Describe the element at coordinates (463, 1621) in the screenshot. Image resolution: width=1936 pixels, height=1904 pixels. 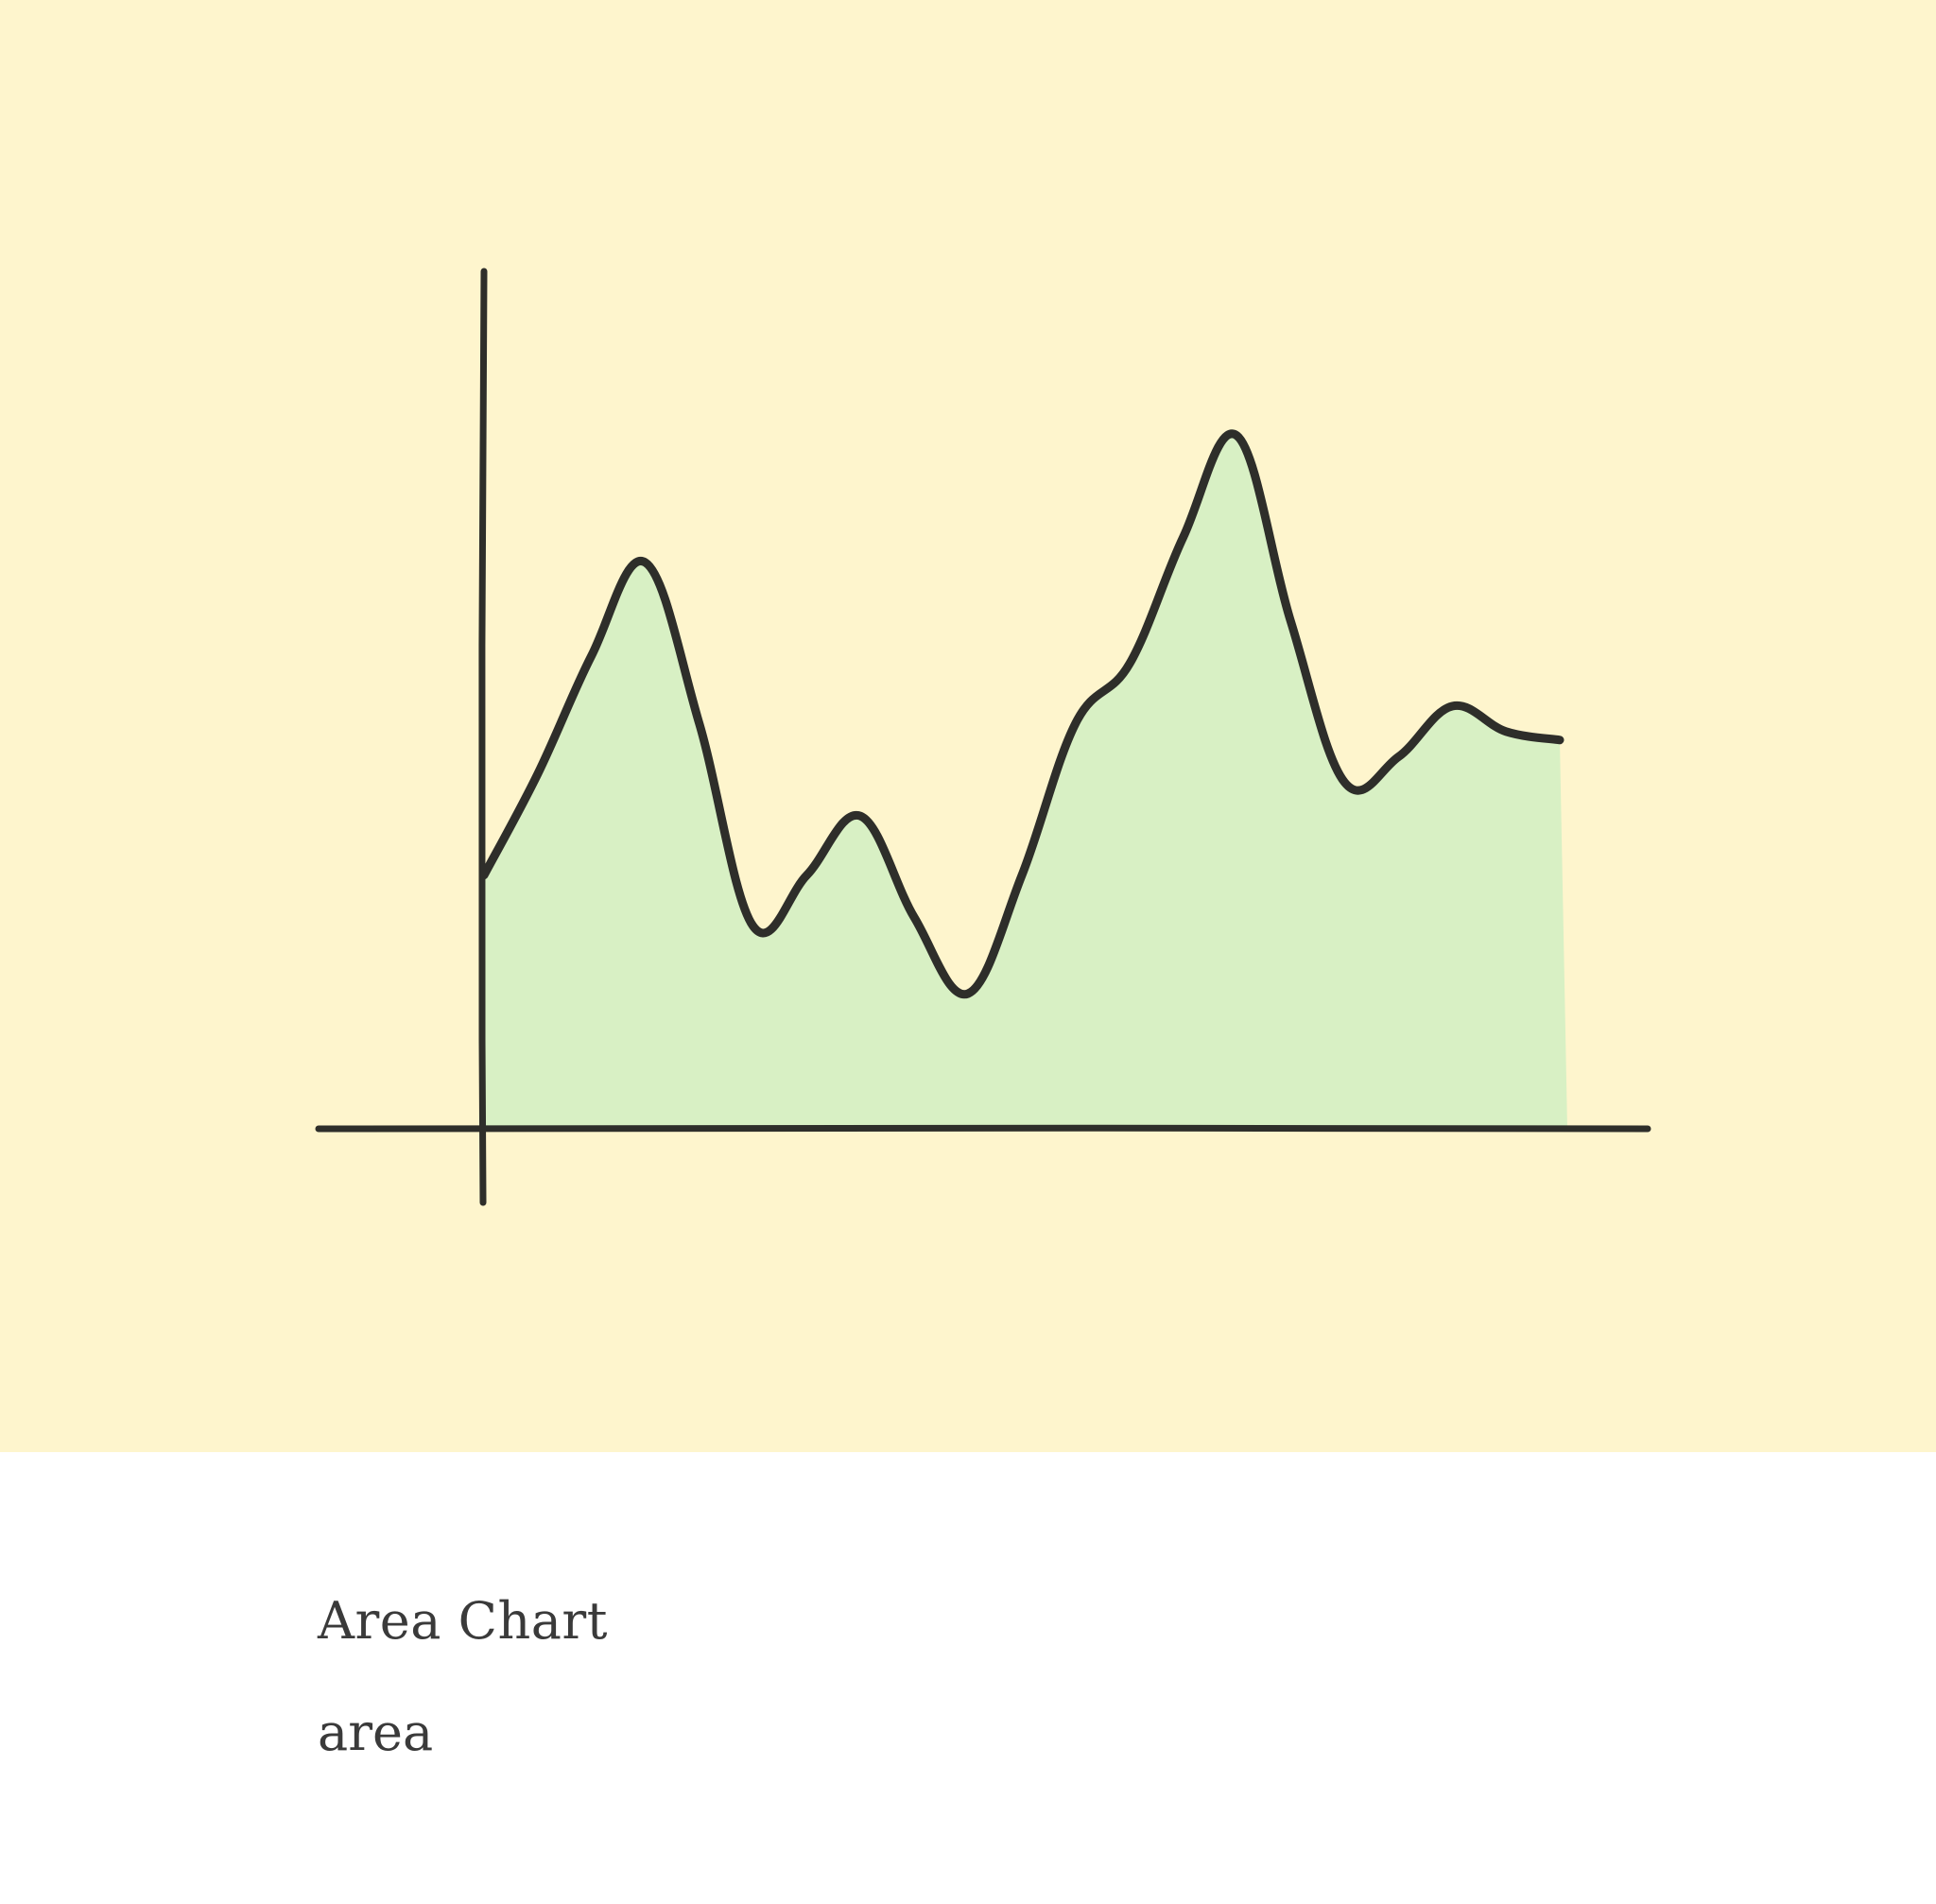
I see `card-title: Area Chart` at that location.